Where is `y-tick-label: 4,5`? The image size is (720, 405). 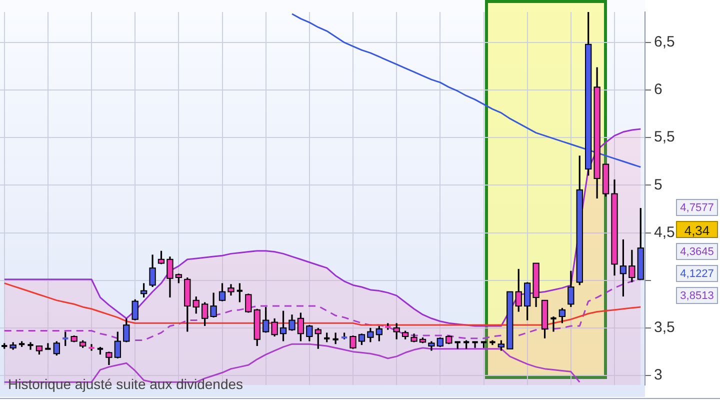 y-tick-label: 4,5 is located at coordinates (664, 232).